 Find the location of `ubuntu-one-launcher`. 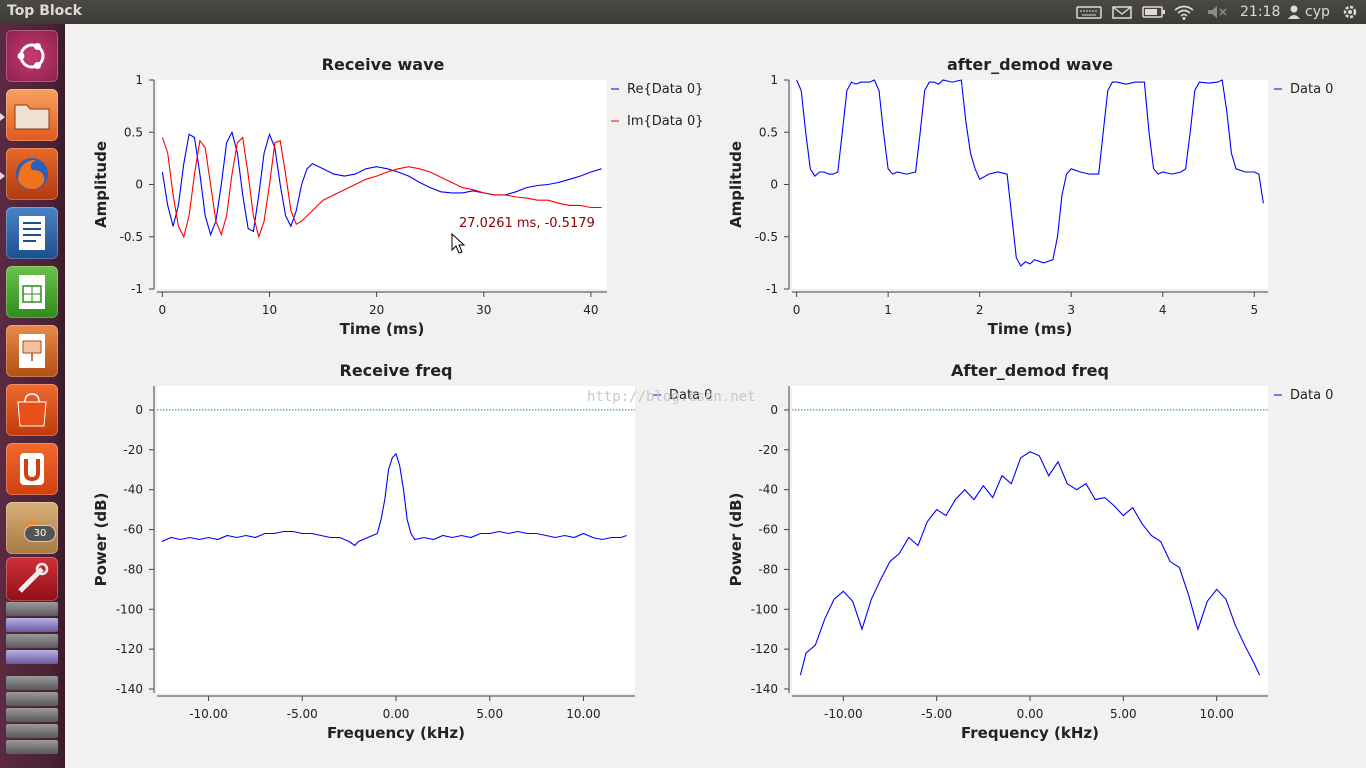

ubuntu-one-launcher is located at coordinates (32, 469).